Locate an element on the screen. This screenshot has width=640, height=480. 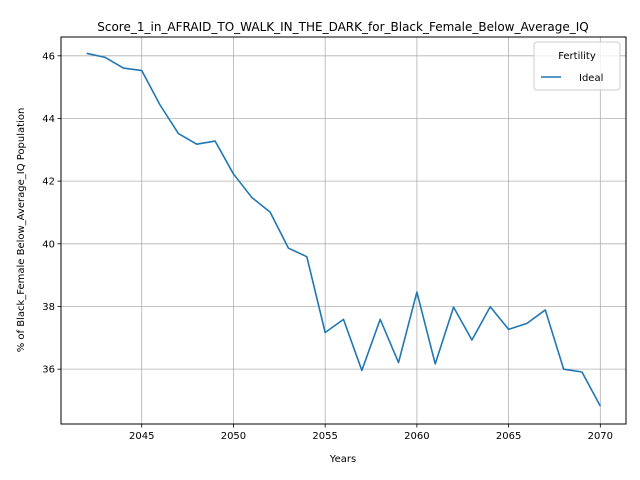
x-axis-label: Years is located at coordinates (342, 459).